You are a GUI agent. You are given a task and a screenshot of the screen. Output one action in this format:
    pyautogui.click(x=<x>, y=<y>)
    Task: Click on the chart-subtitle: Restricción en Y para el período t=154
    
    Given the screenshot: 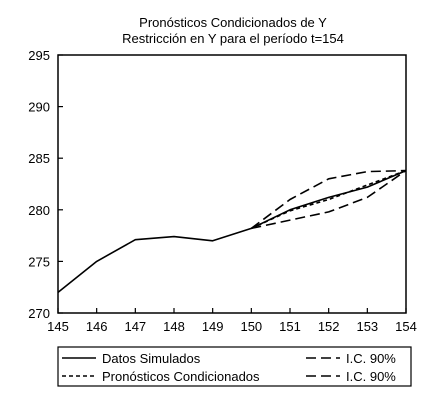 What is the action you would take?
    pyautogui.click(x=233, y=38)
    